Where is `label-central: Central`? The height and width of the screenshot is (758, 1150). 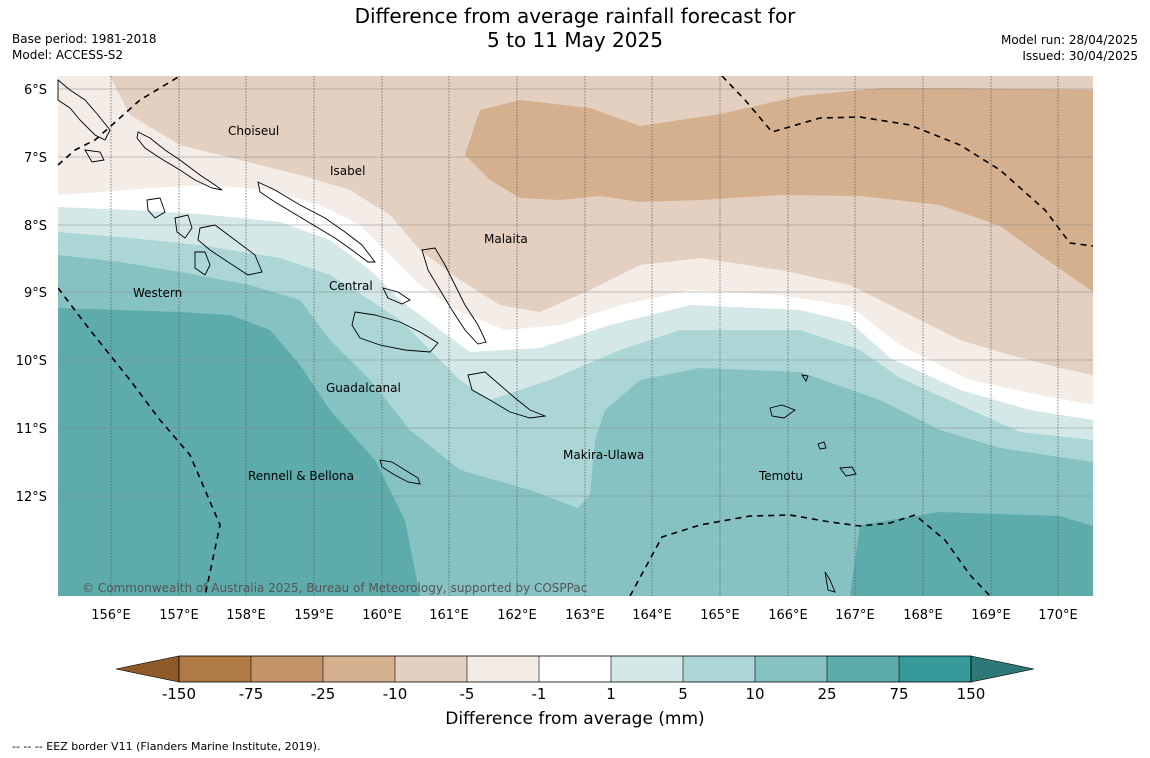
label-central: Central is located at coordinates (351, 286).